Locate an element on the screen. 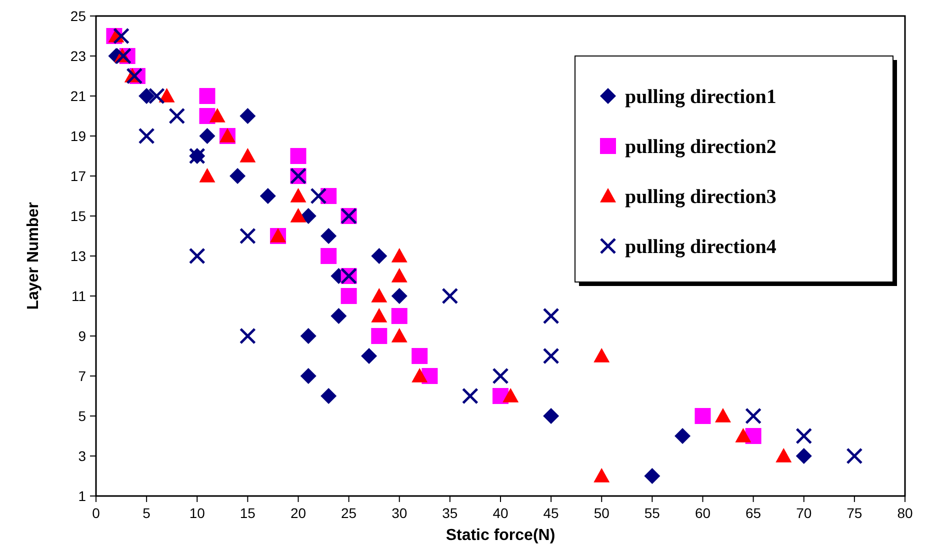 Image resolution: width=927 pixels, height=554 pixels. y-tick-label: 21 is located at coordinates (78, 96).